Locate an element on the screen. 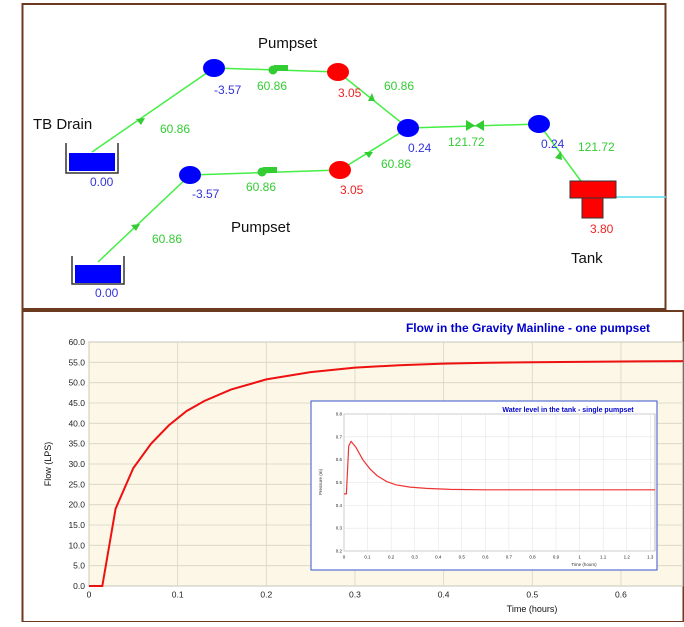 This screenshot has width=684, height=627. y-tick-label: 15.0 is located at coordinates (76, 525).